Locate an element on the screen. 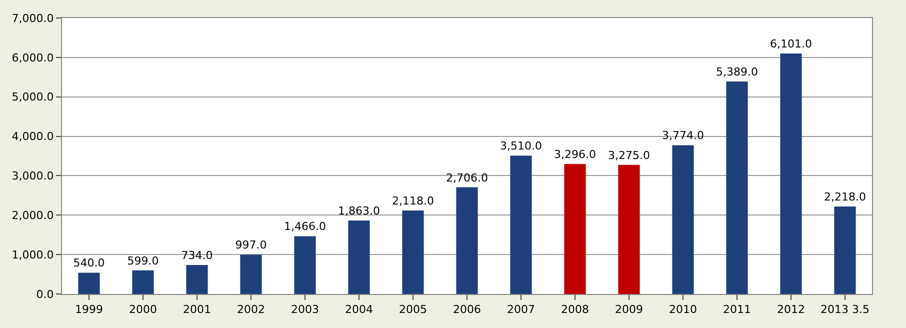 The width and height of the screenshot is (906, 328). data-label: 2,706.0 is located at coordinates (467, 177).